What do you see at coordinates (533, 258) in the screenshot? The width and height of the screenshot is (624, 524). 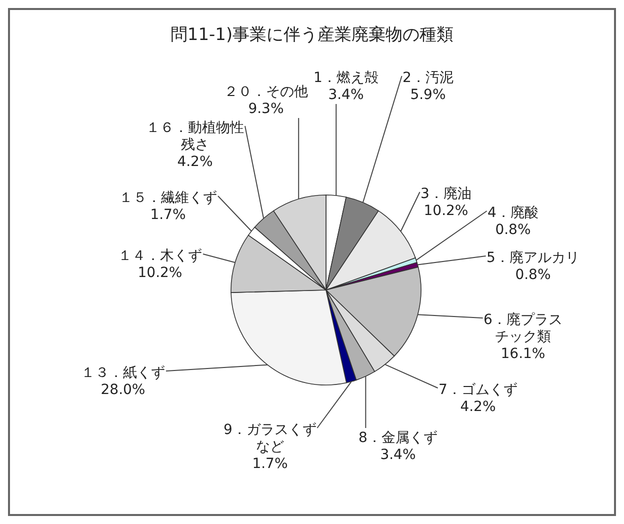 I see `slice-label: 5．廃アルカリ` at bounding box center [533, 258].